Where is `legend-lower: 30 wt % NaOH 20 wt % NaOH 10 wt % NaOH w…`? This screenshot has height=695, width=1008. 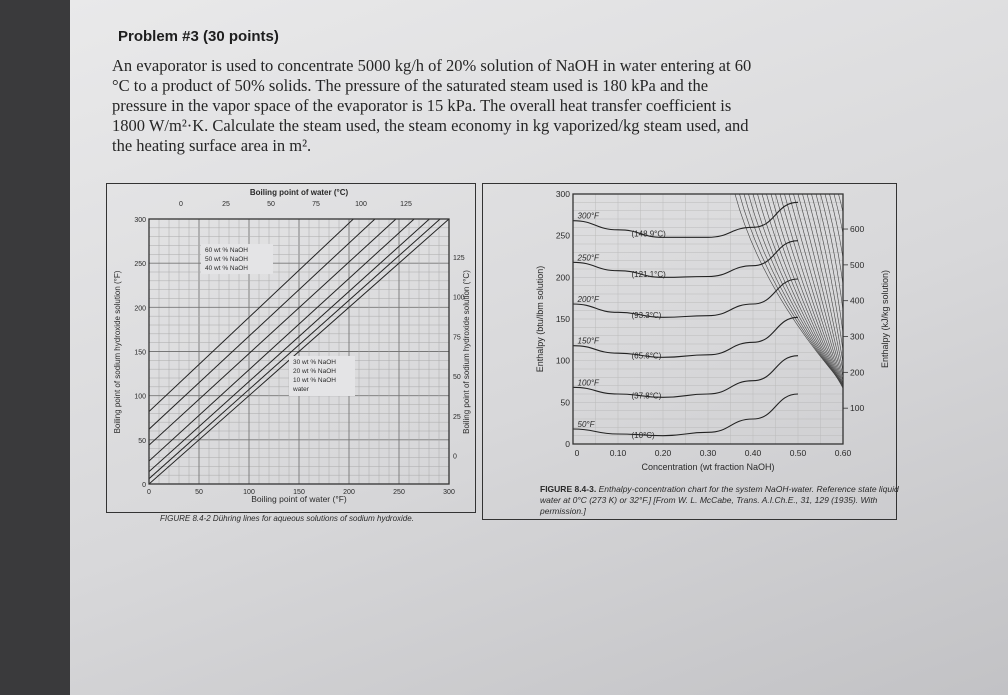
legend-lower: 30 wt % NaOH 20 wt % NaOH 10 wt % NaOH w… is located at coordinates (322, 376).